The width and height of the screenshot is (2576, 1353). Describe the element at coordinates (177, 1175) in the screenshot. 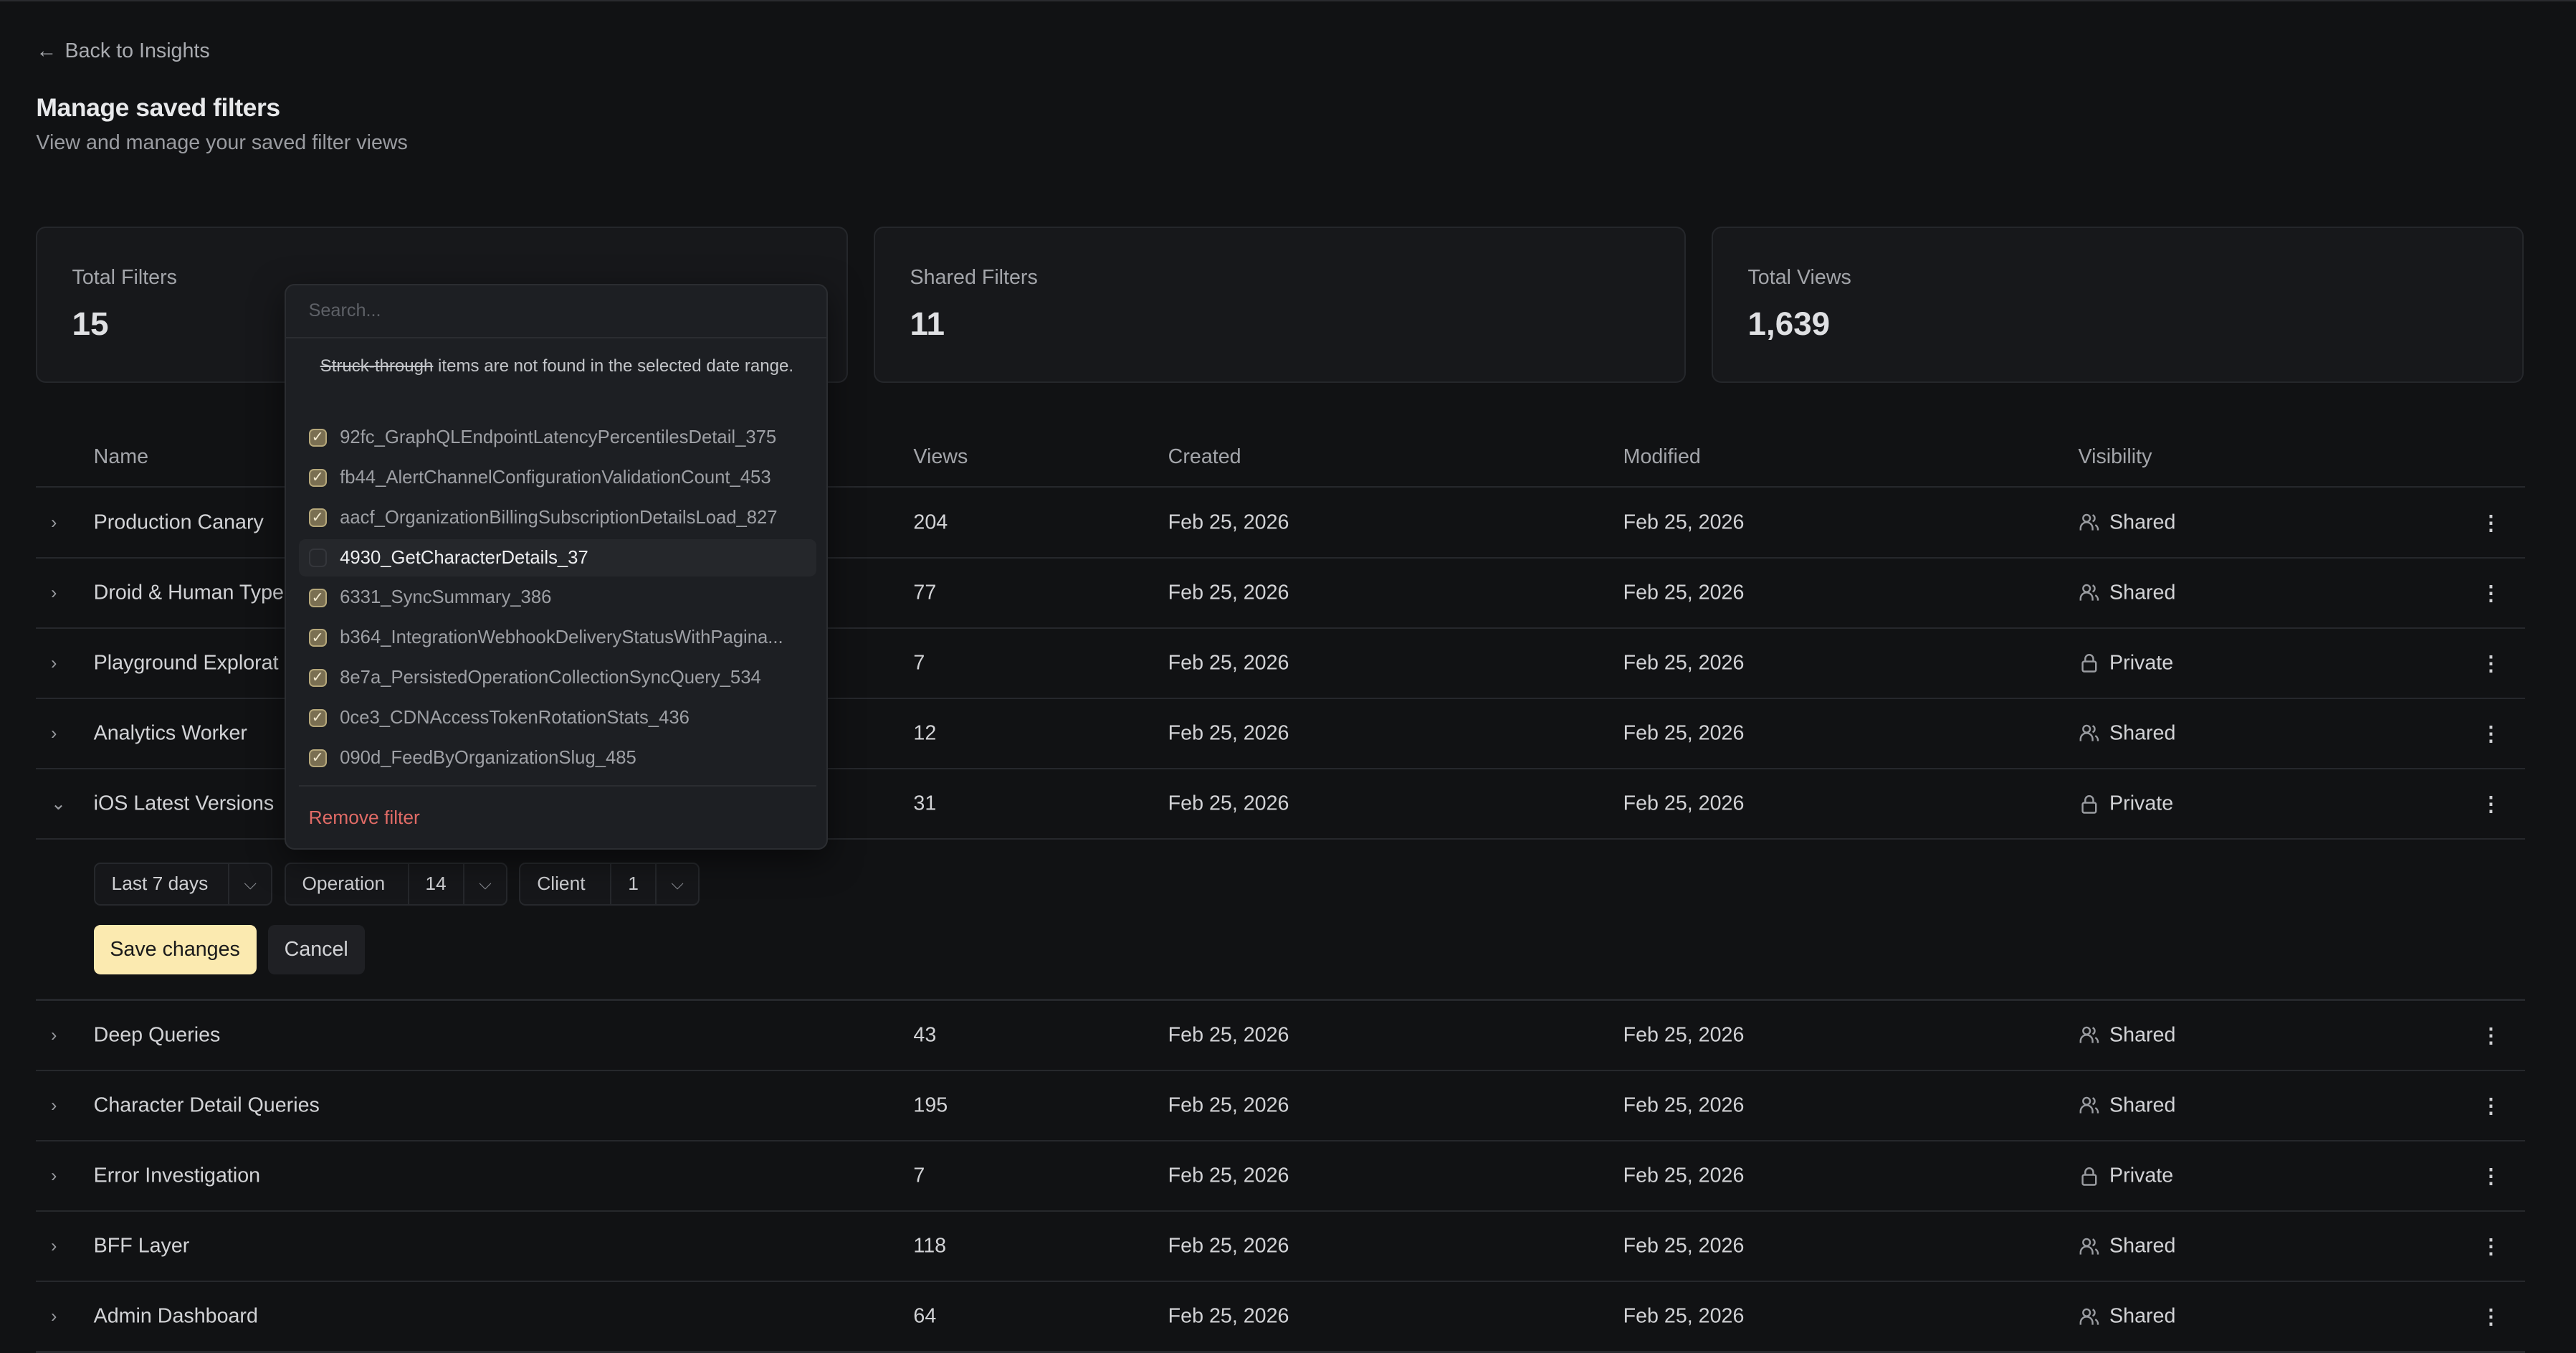

I see `filter-name: Error Investigation` at that location.